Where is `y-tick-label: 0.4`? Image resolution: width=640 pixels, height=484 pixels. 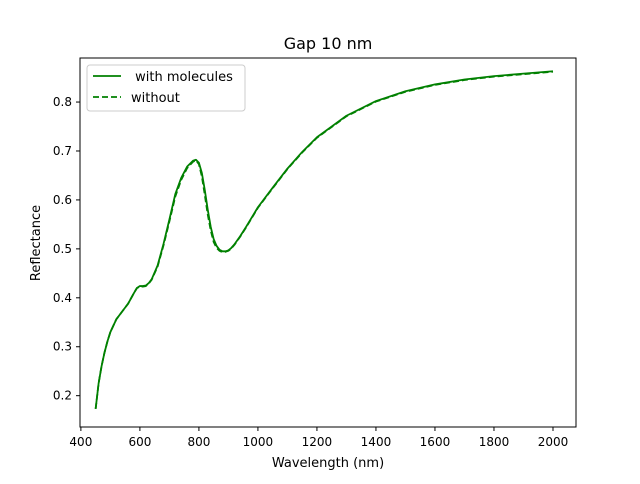
y-tick-label: 0.4 is located at coordinates (62, 298).